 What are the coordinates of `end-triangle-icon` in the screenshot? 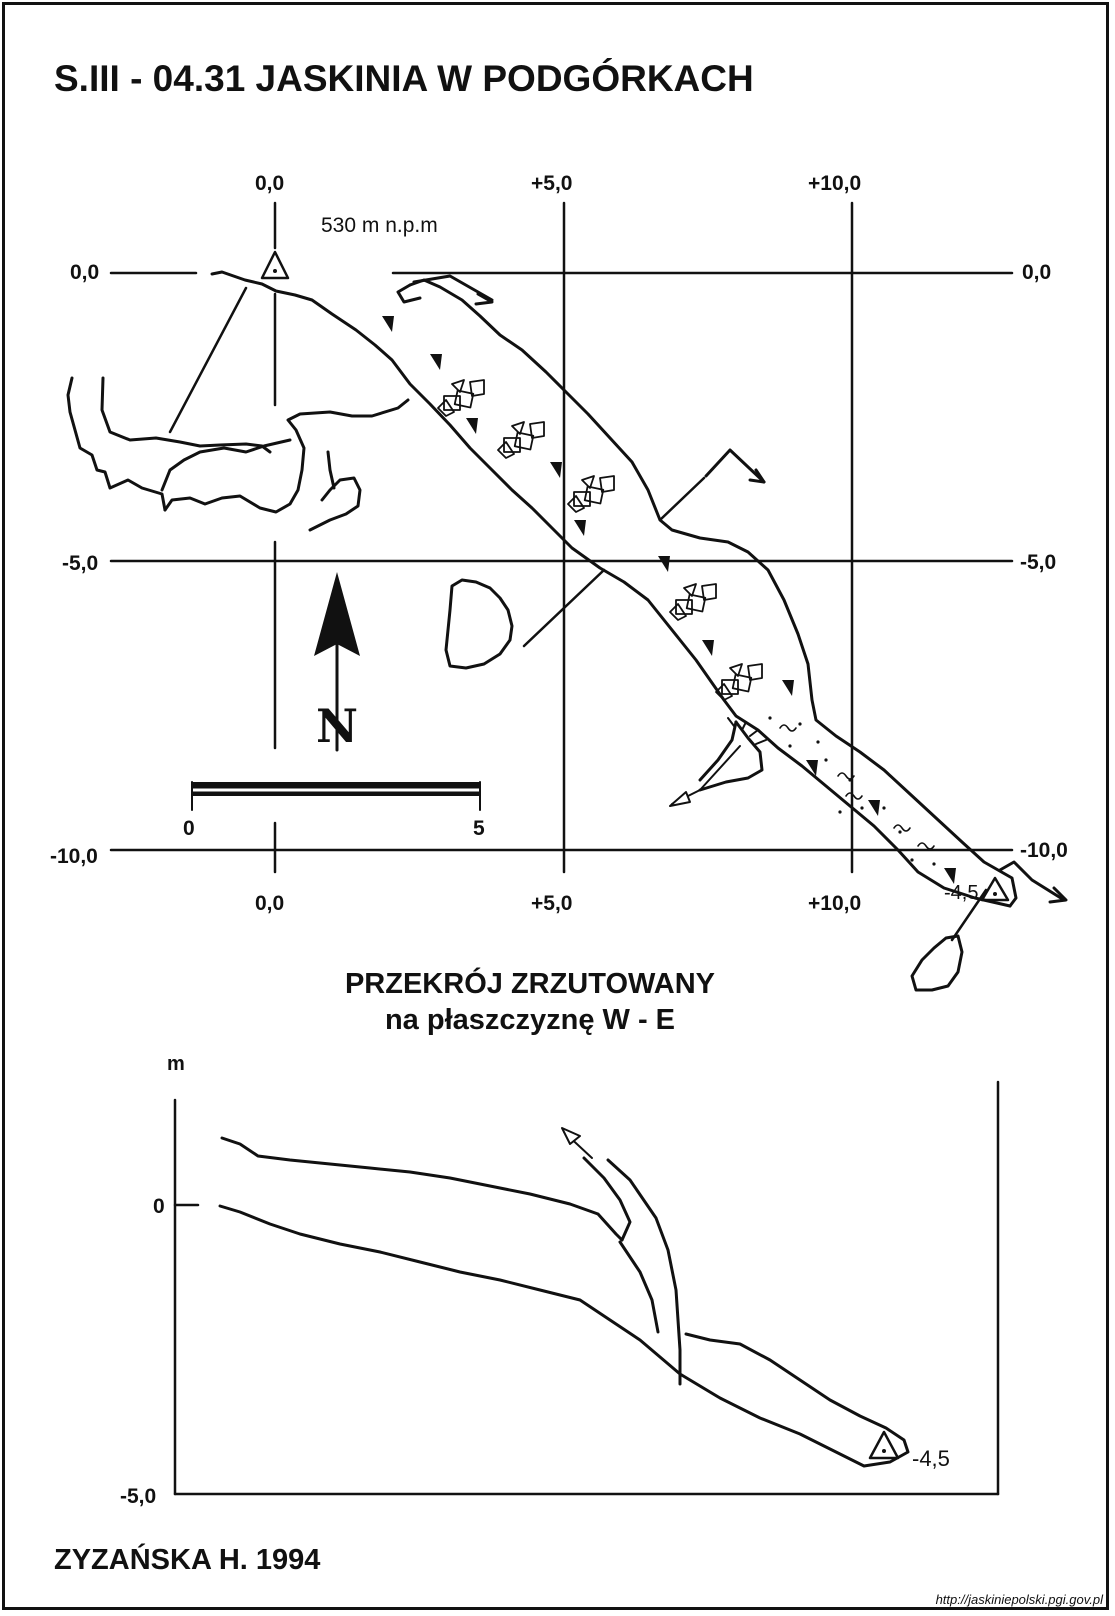 It's located at (995, 889).